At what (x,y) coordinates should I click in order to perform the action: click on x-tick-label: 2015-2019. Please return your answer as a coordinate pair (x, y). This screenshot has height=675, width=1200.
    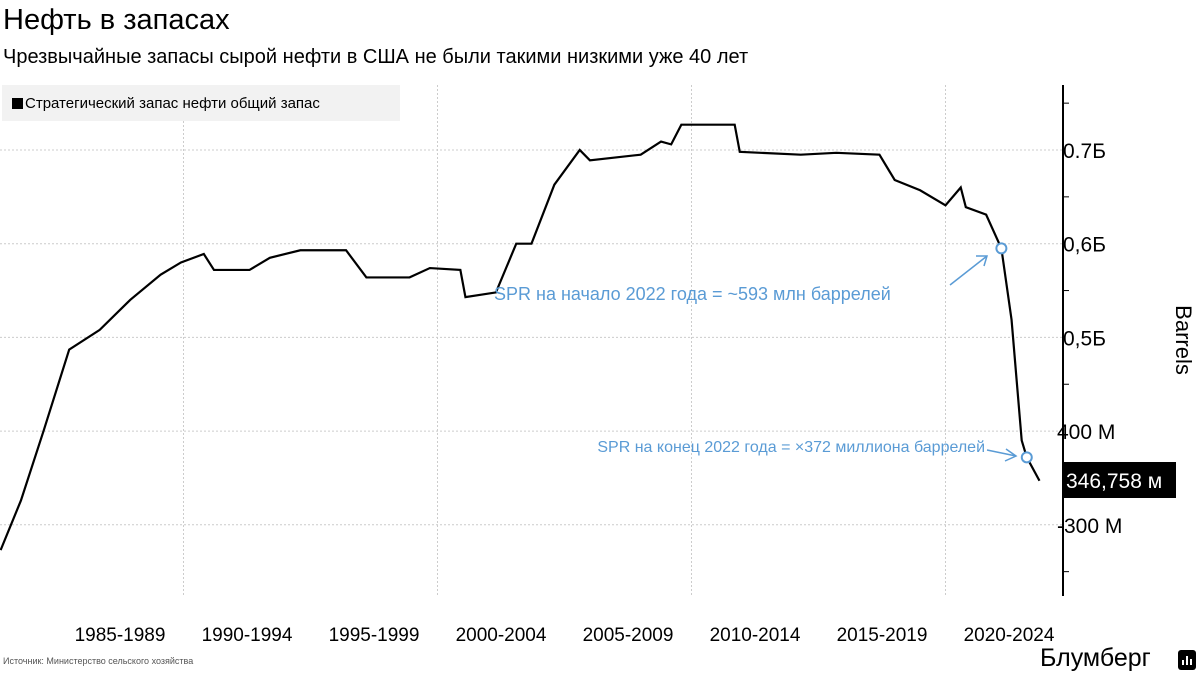
    Looking at the image, I should click on (882, 635).